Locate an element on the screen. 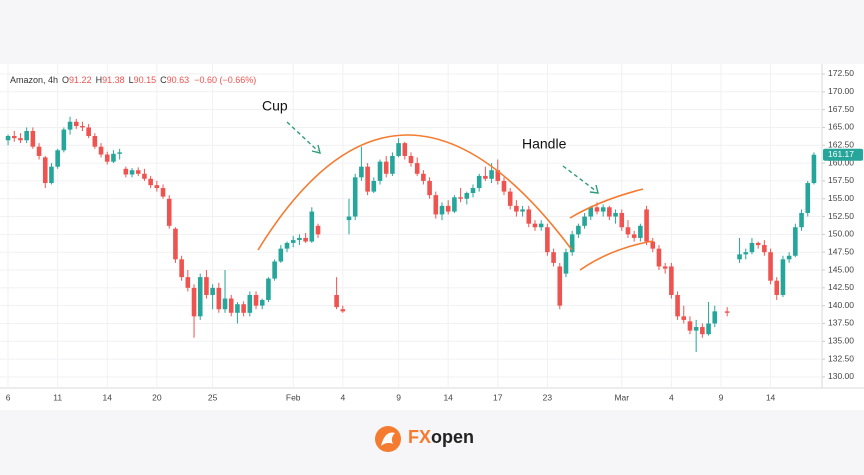 This screenshot has width=864, height=475. ohlc-key: L is located at coordinates (131, 80).